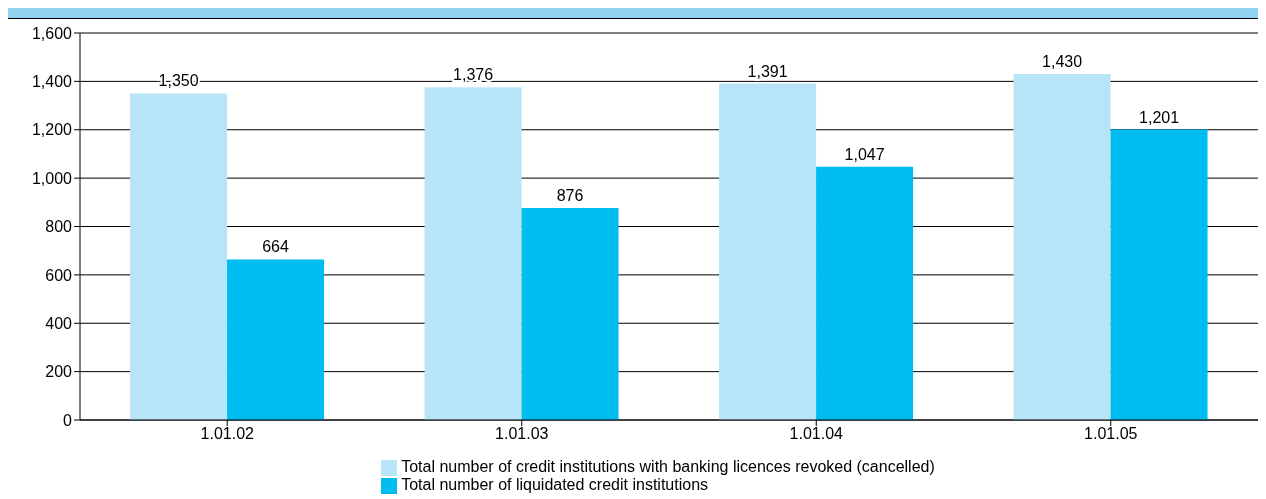  I want to click on legend-label: Total number of credit institutions with banking licences revoked (cancelled), so click(668, 466).